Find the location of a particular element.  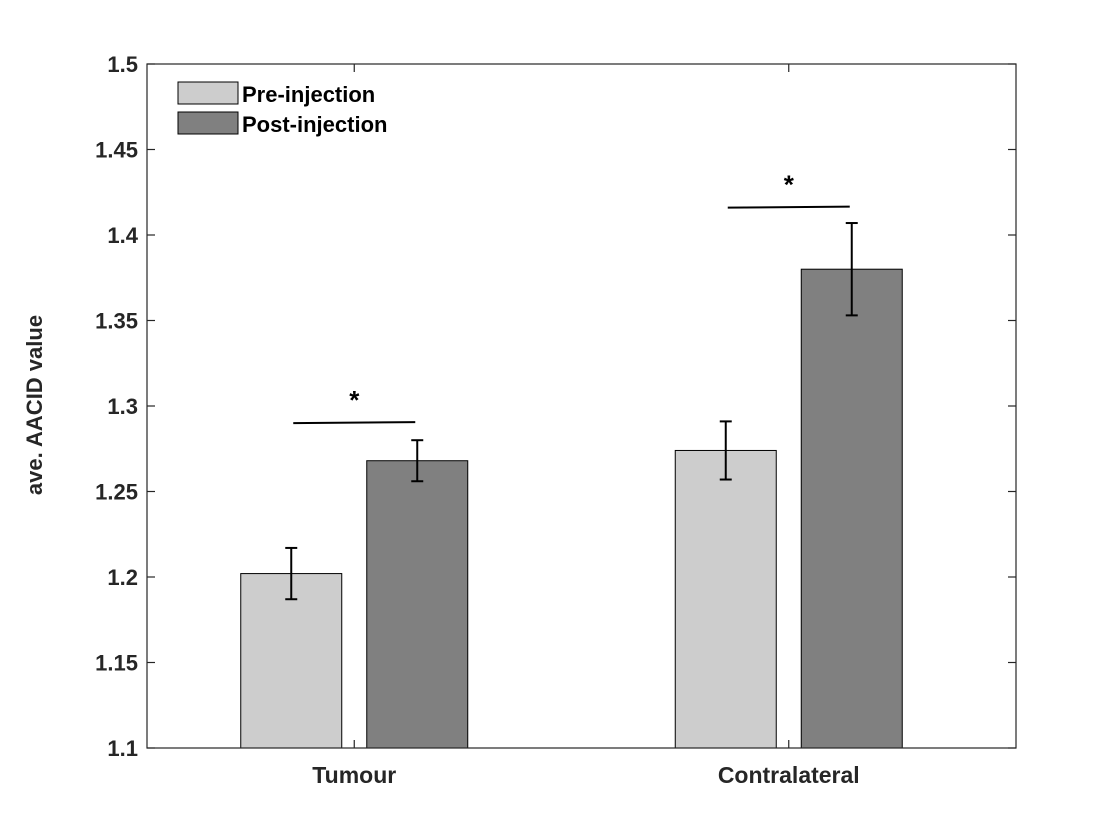

legend-label-pre-injection: Pre-injection is located at coordinates (308, 94).